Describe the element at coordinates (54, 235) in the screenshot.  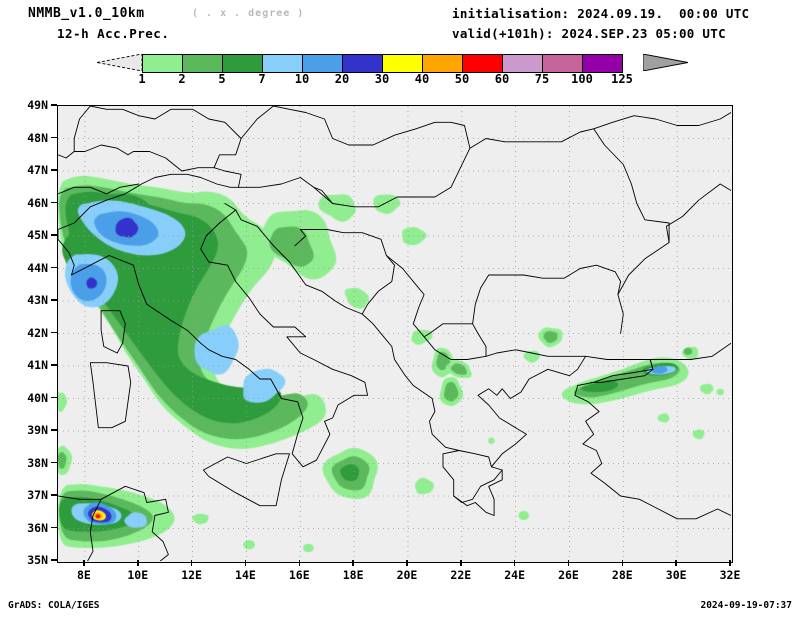
I see `y-axis-tick-45N` at that location.